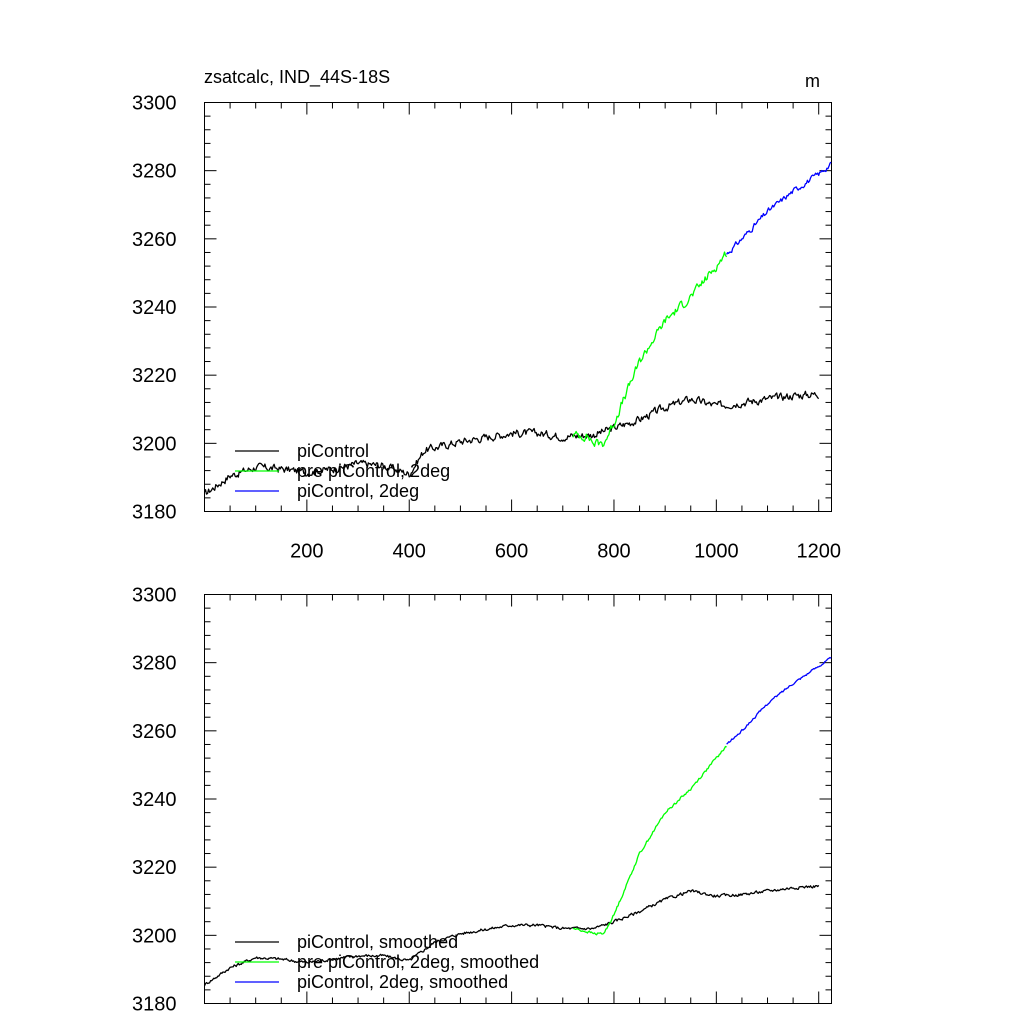 The height and width of the screenshot is (1024, 1024). Describe the element at coordinates (306, 552) in the screenshot. I see `x-tick-label: 200` at that location.